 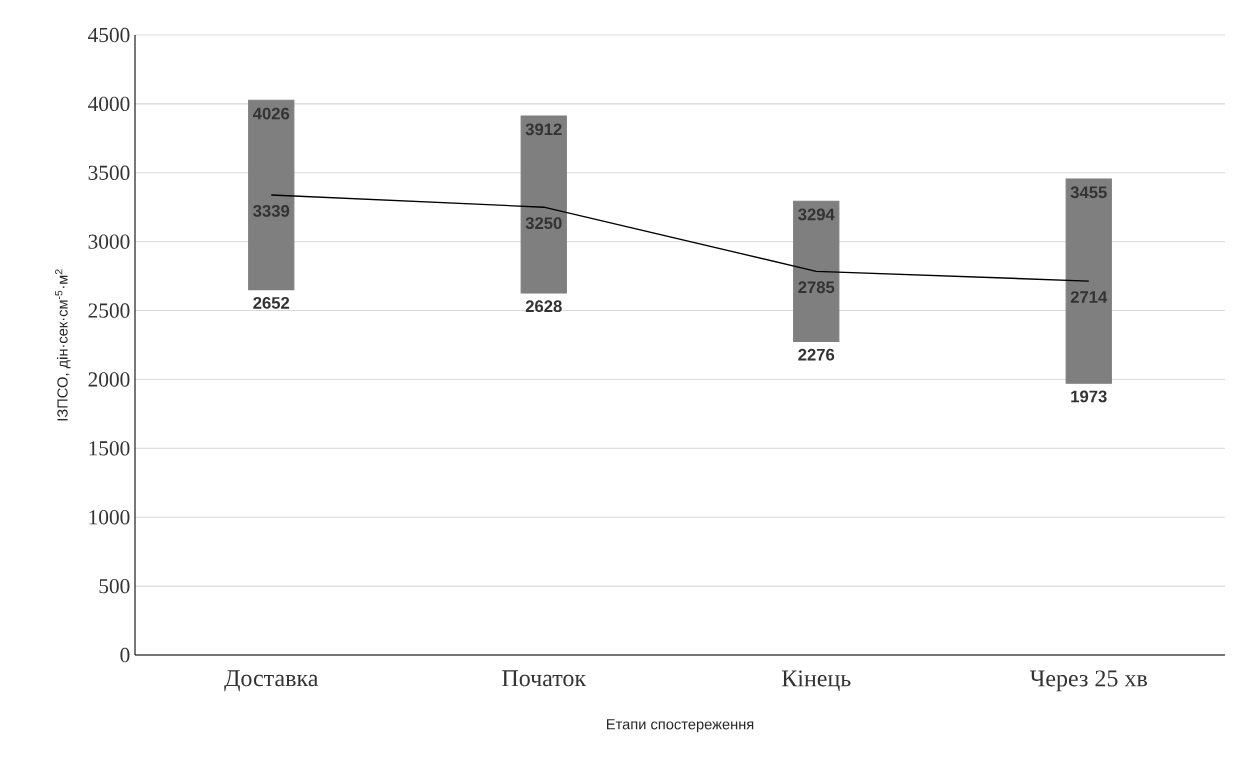 What do you see at coordinates (543, 129) in the screenshot?
I see `annotation: 3912` at bounding box center [543, 129].